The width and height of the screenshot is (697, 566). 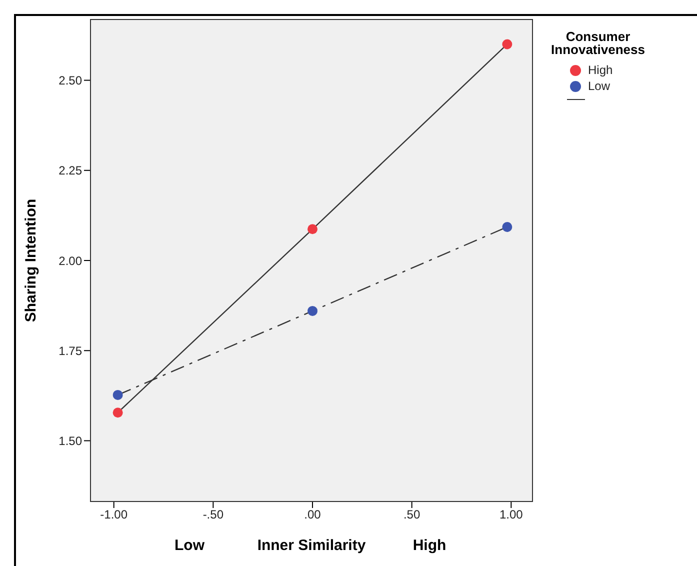 What do you see at coordinates (70, 261) in the screenshot?
I see `y-tick-label: 2.00` at bounding box center [70, 261].